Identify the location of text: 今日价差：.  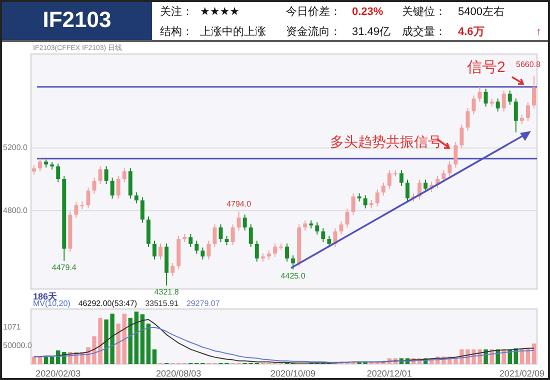
(313, 12).